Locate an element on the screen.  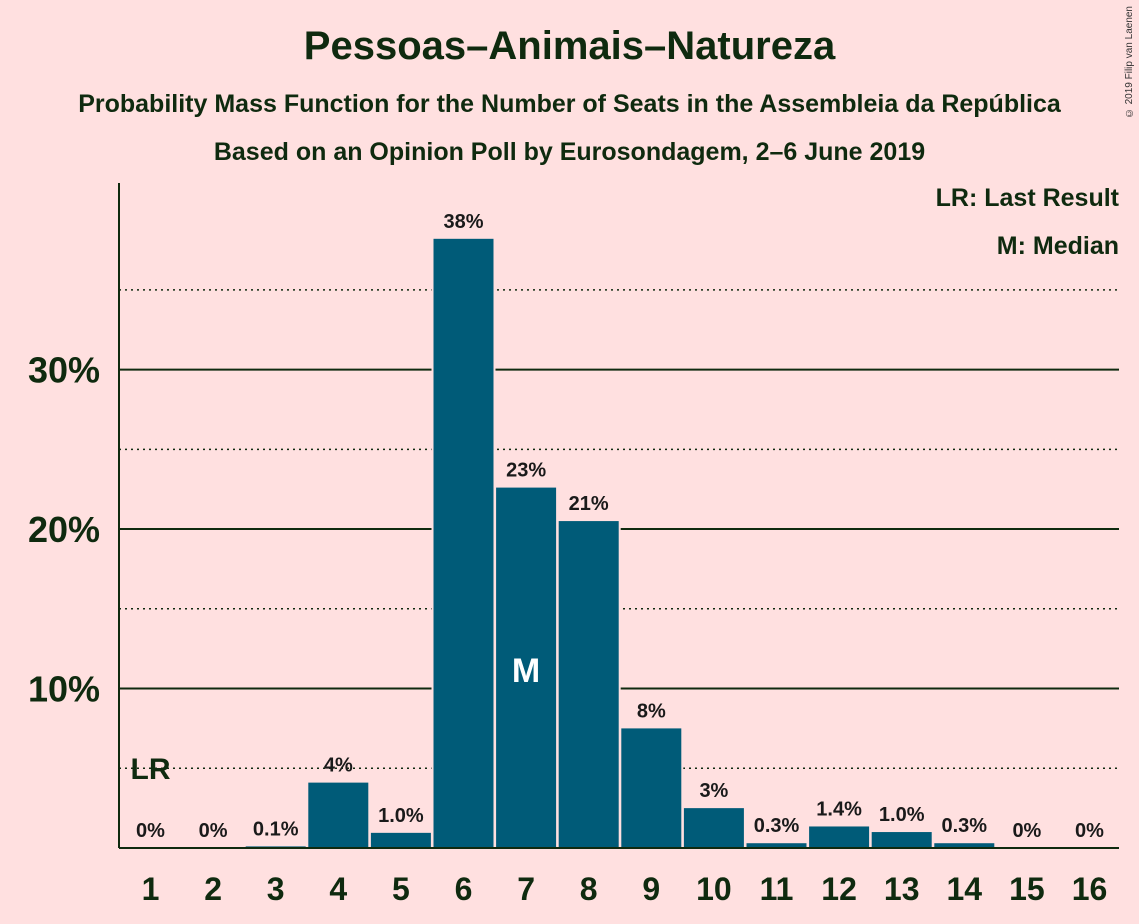
legend-last-result: LR: Last Result is located at coordinates (1027, 198).